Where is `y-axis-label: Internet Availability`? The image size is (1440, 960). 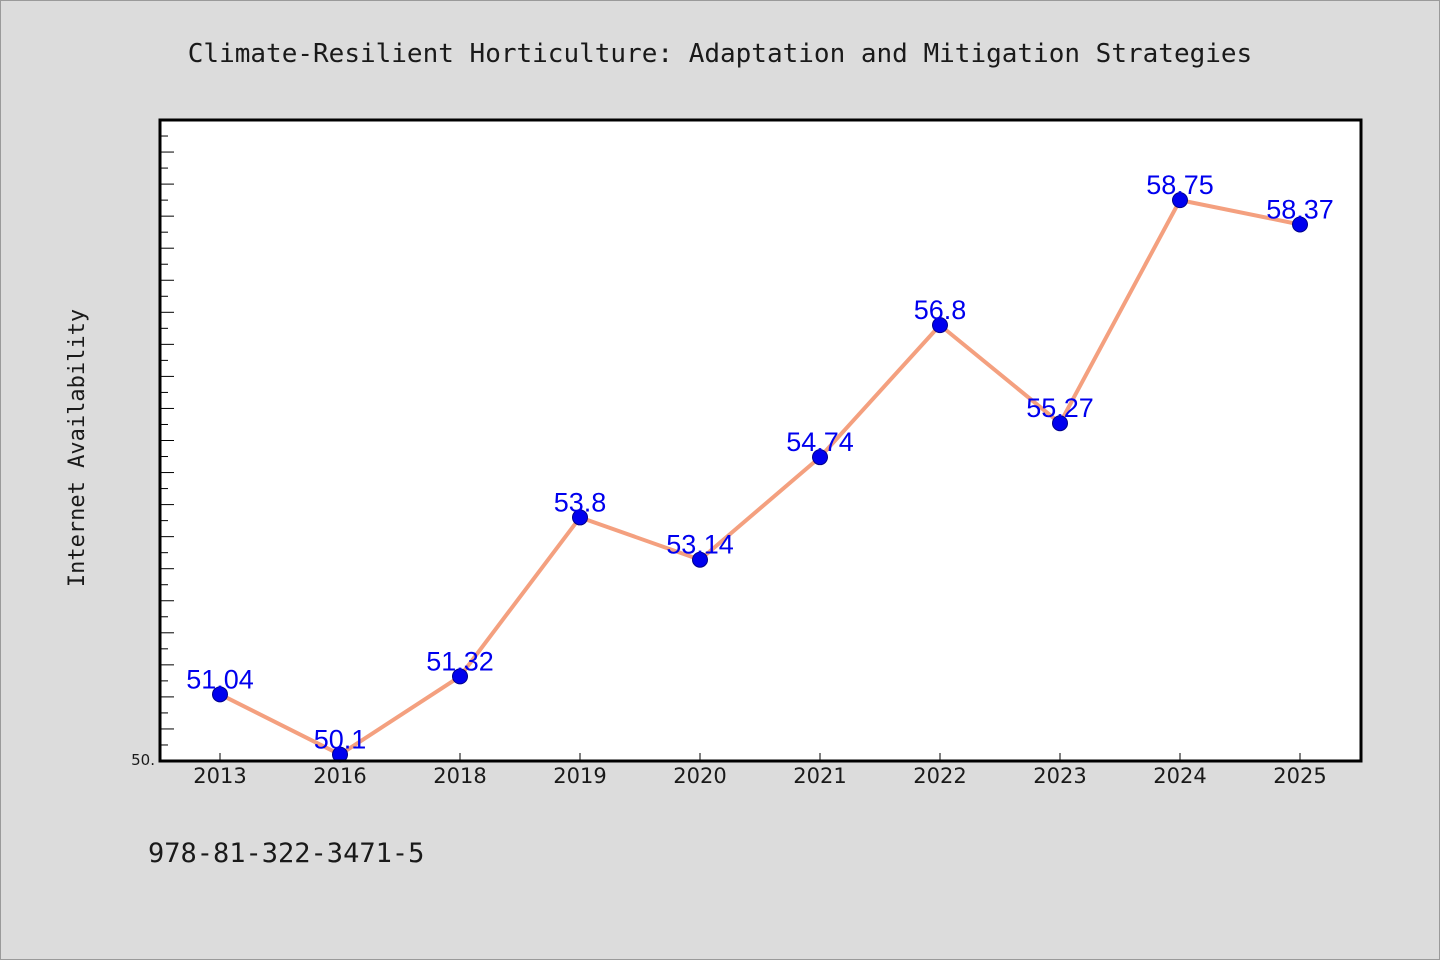
y-axis-label: Internet Availability is located at coordinates (77, 448).